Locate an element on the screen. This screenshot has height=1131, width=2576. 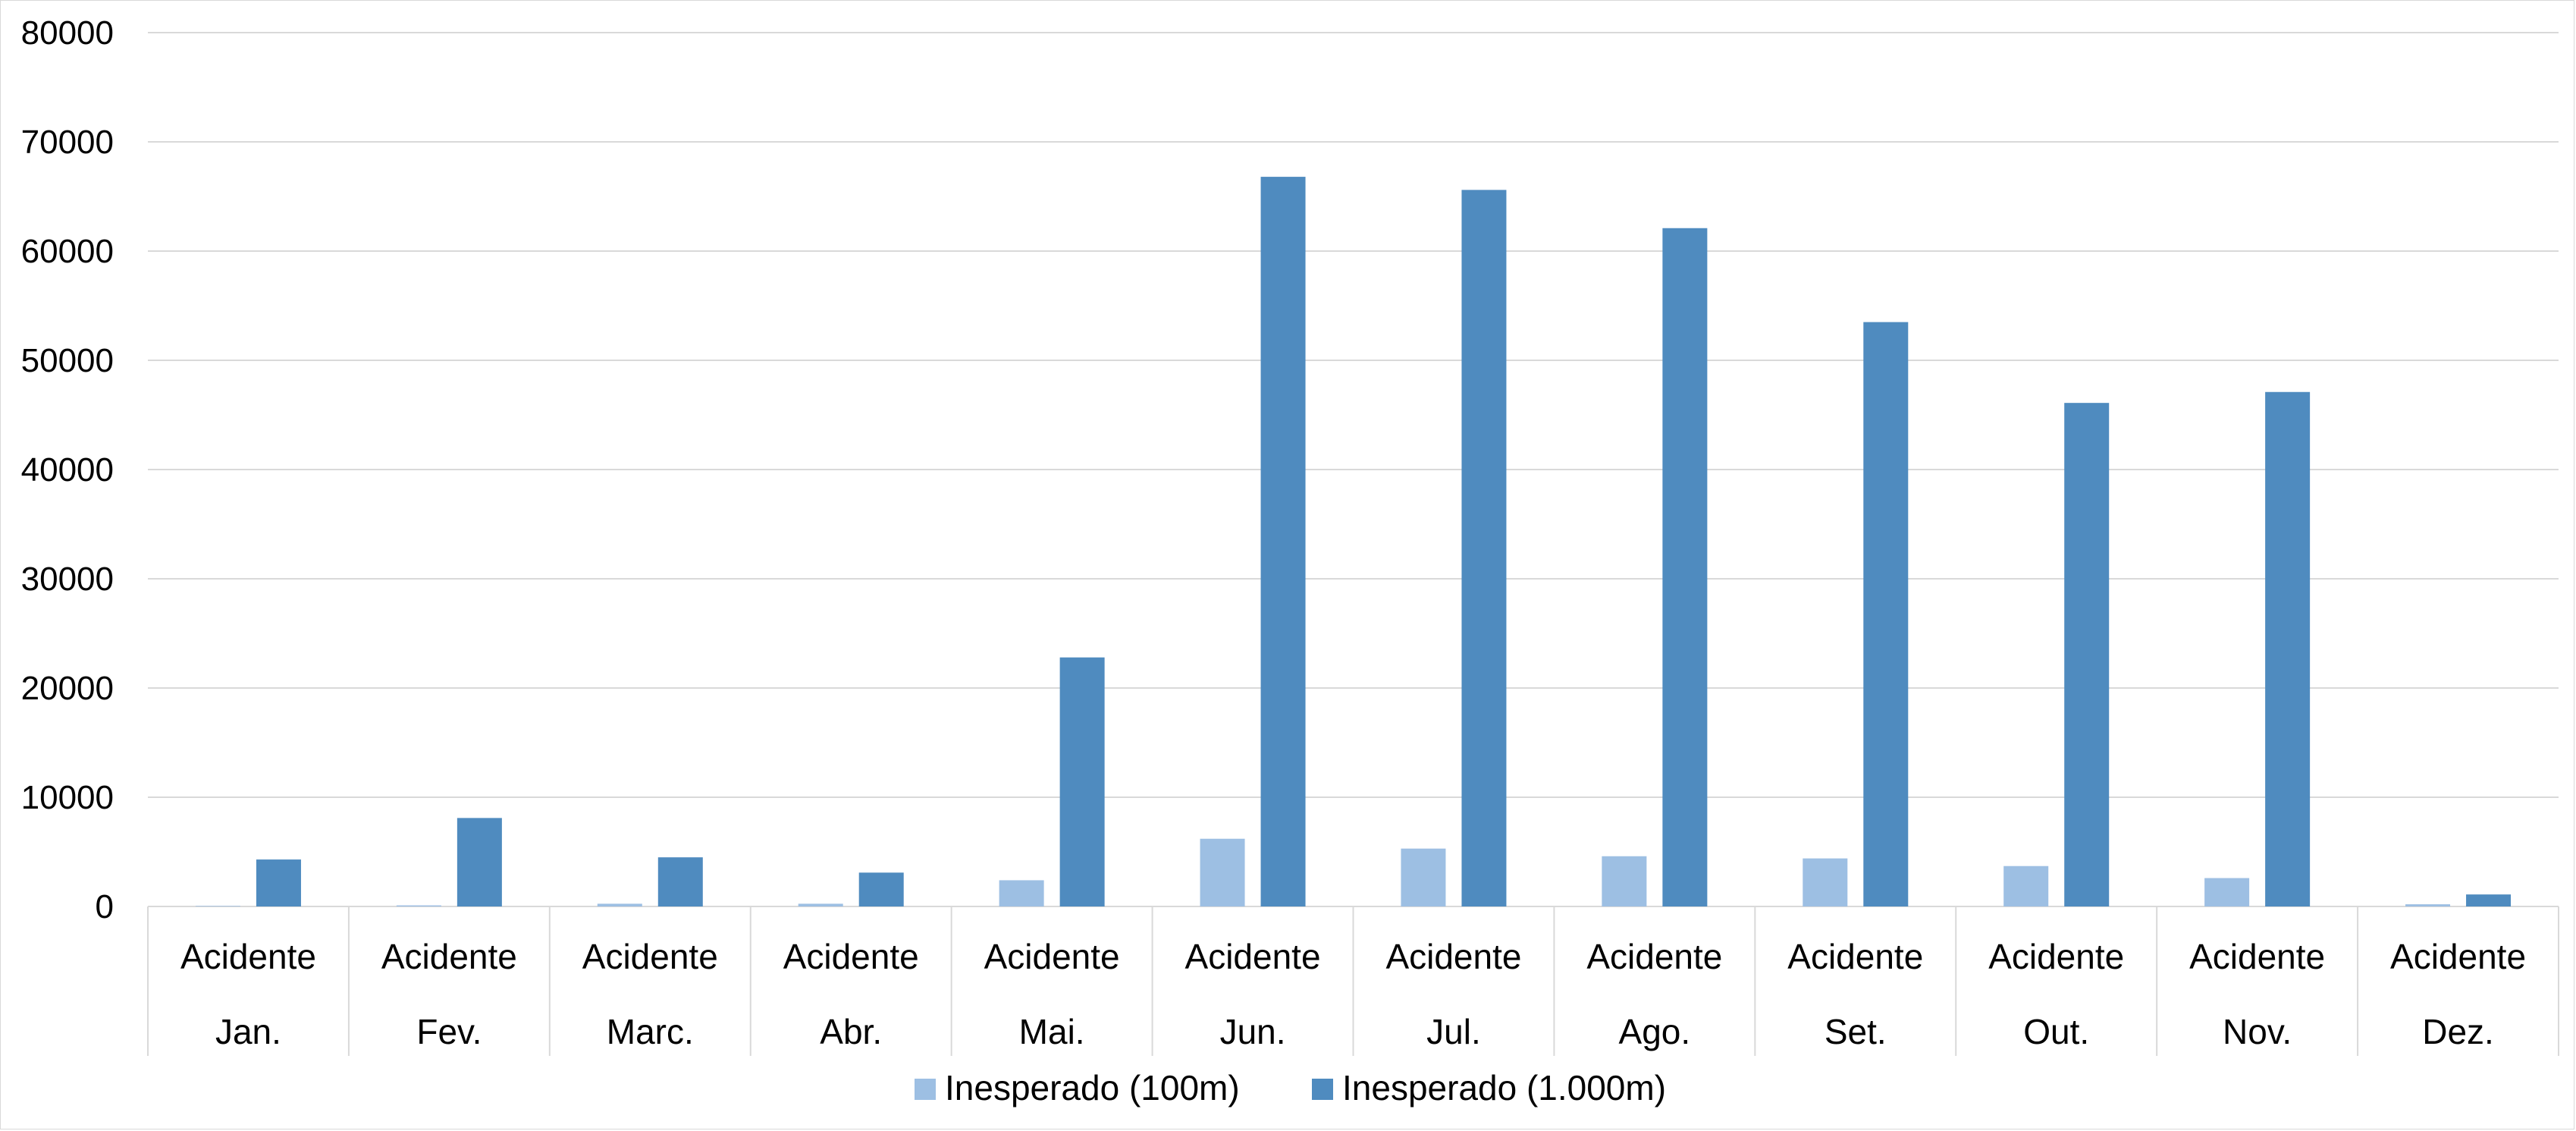
legend-label-2: Inesperado (1.000m) is located at coordinates (1504, 1087).